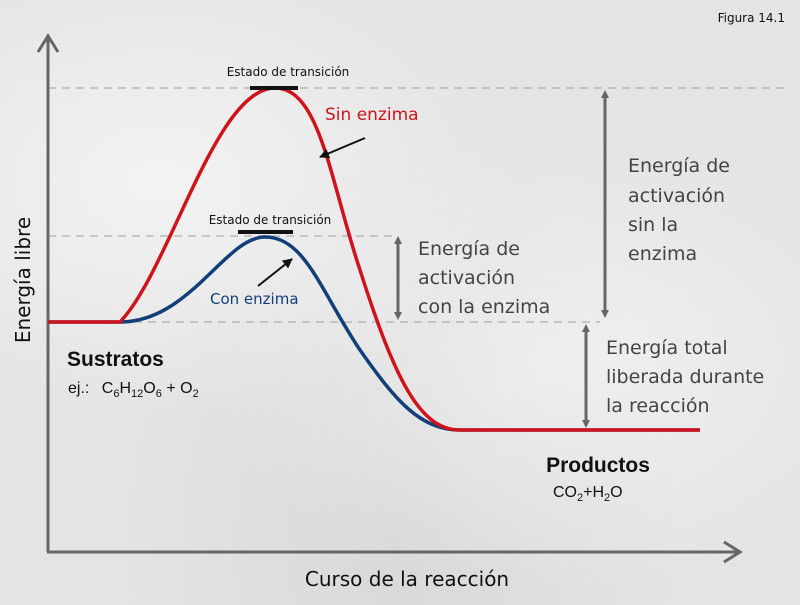 This screenshot has height=605, width=800. I want to click on annotation-activation-with-enzyme: Energía de activación con la enzima, so click(484, 278).